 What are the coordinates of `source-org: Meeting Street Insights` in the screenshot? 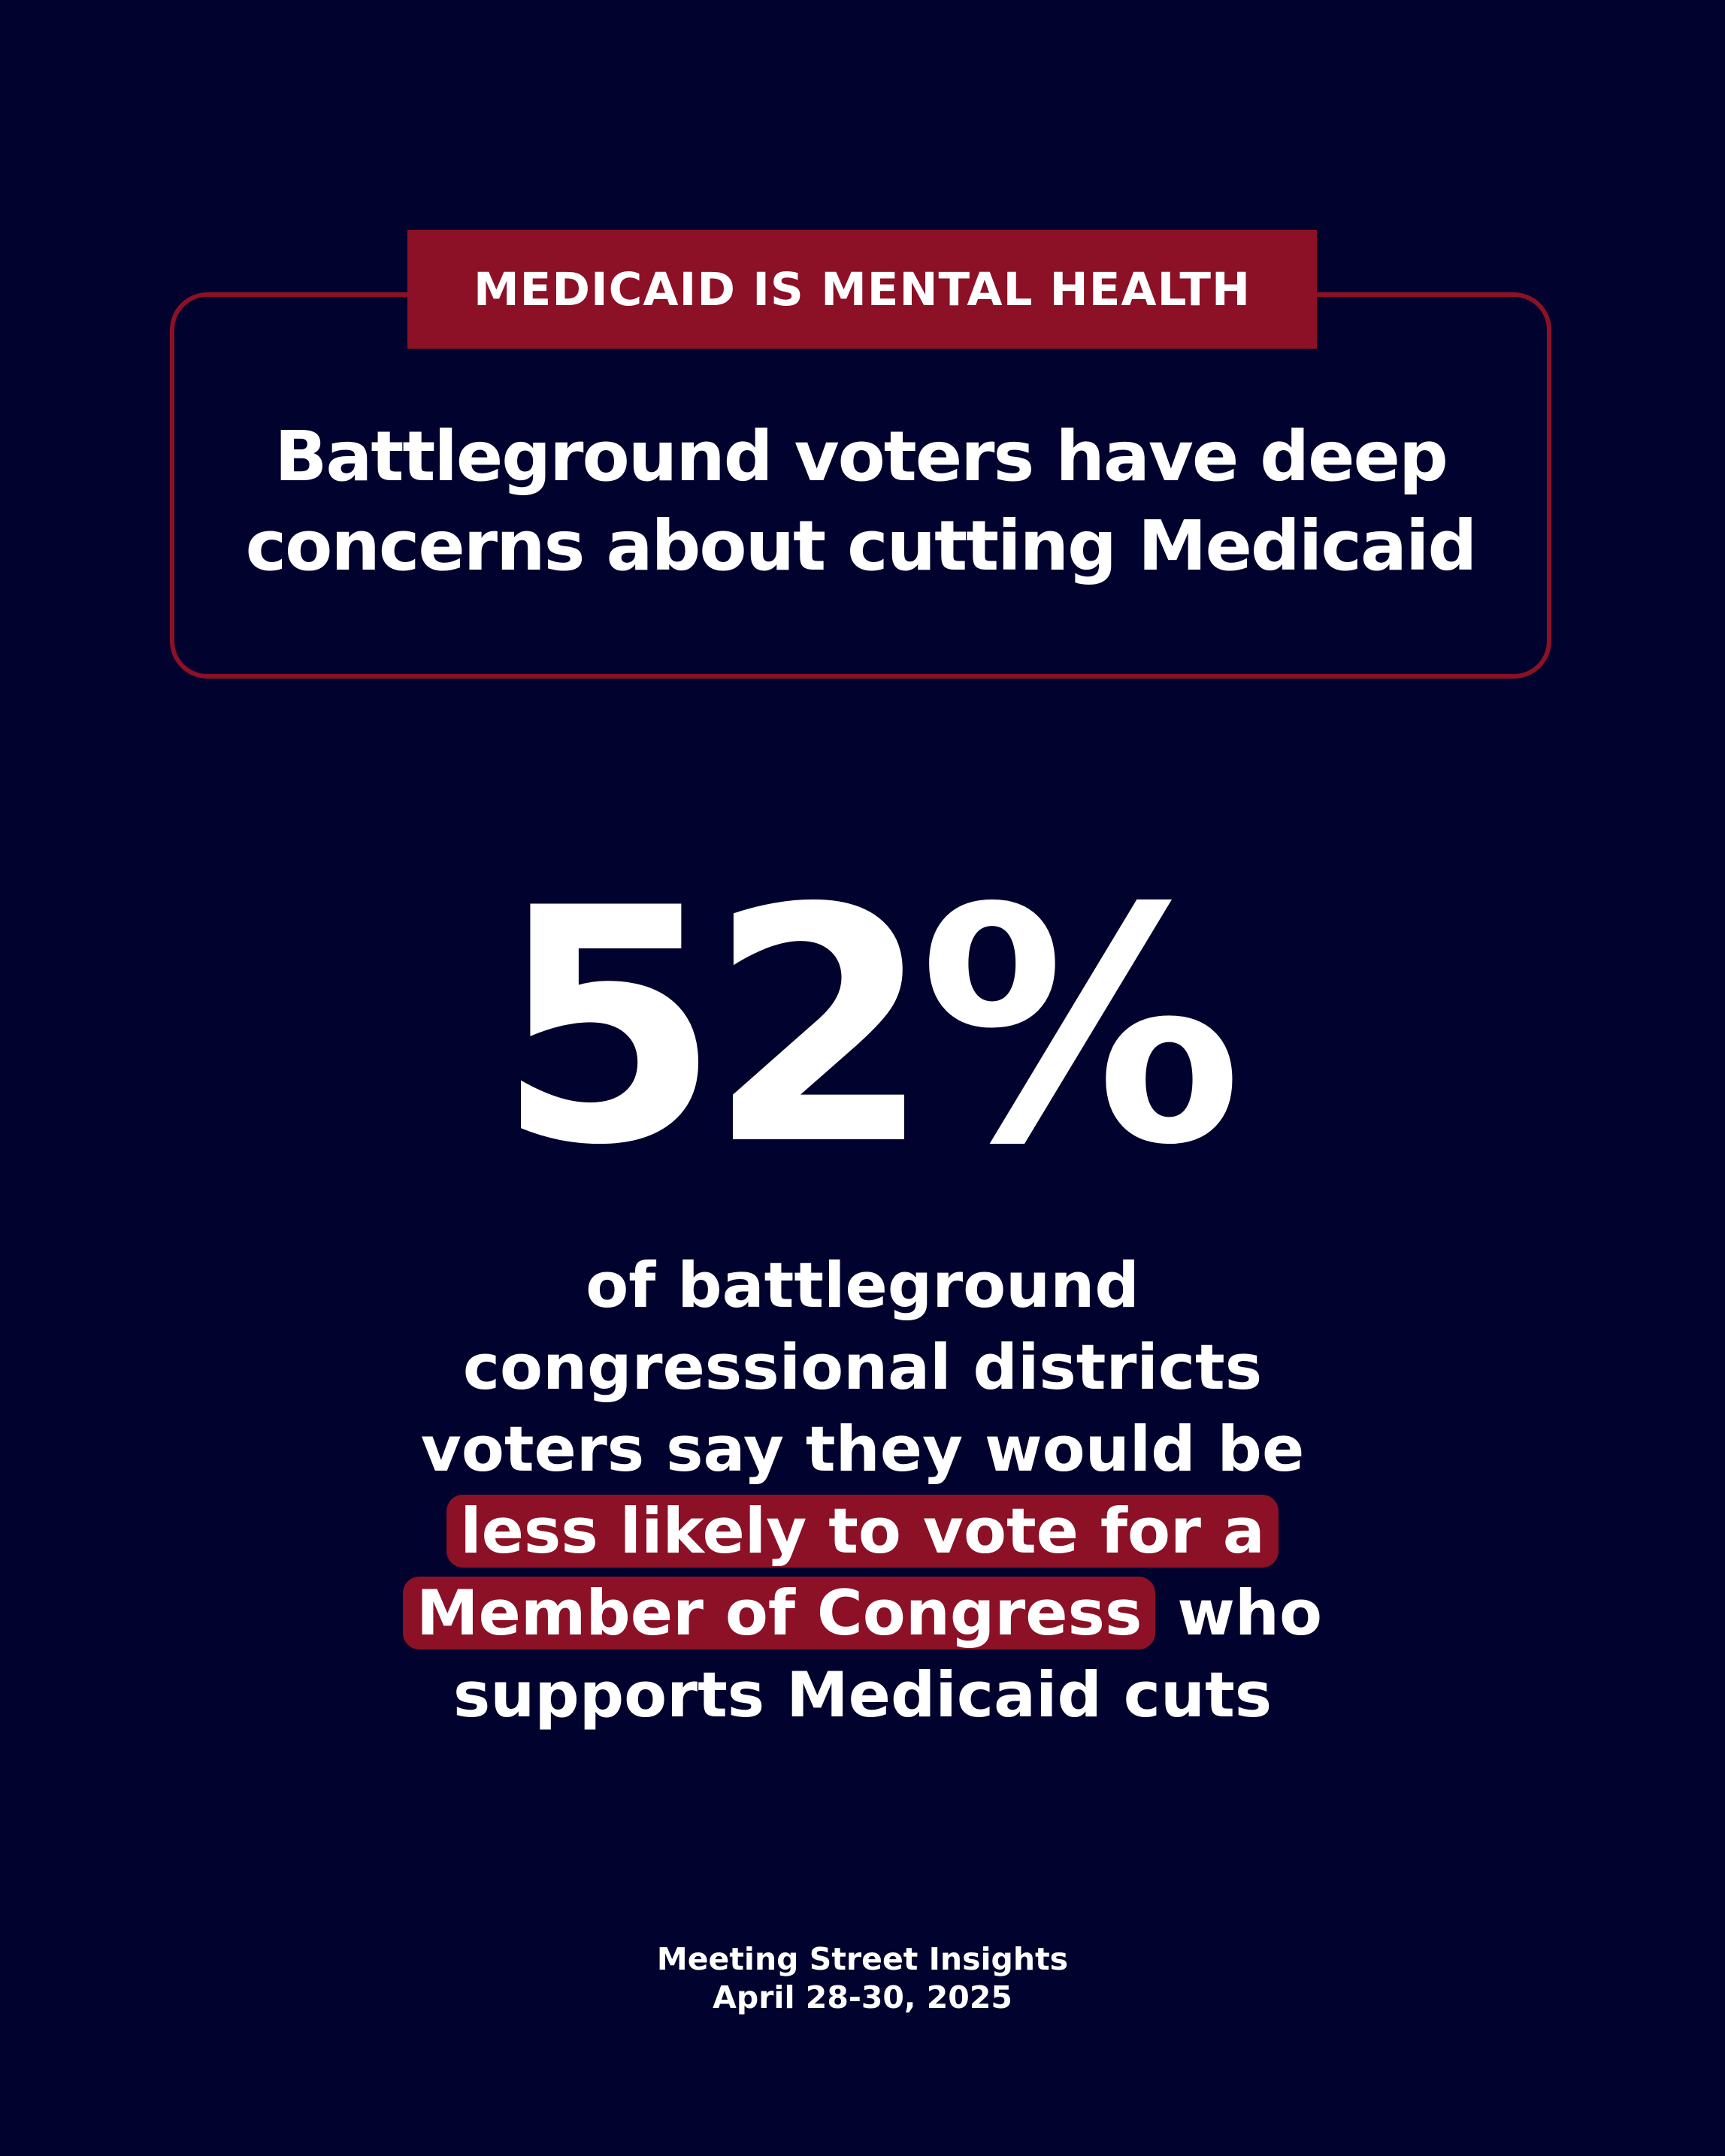 It's located at (862, 1959).